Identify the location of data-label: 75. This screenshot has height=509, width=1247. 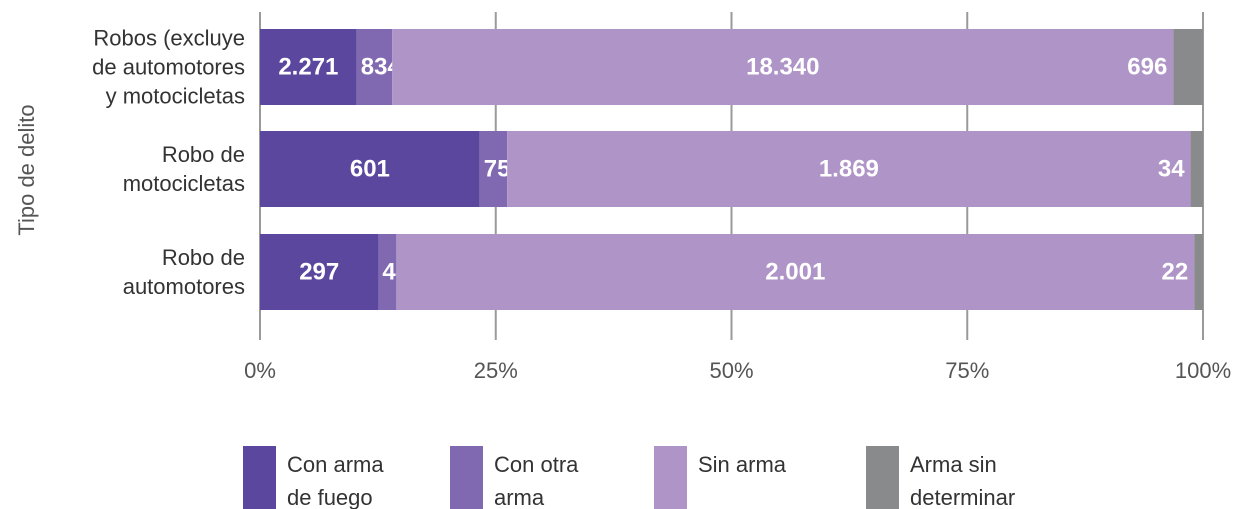
(497, 168).